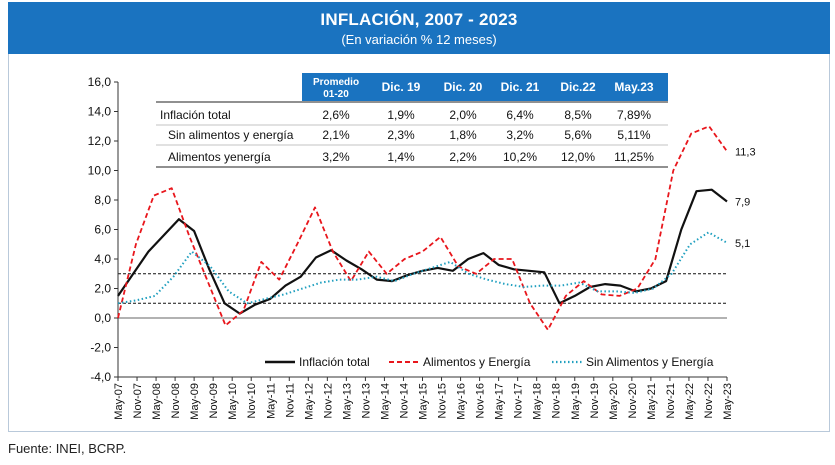 The image size is (835, 465). I want to click on x-tick-label: May-14, so click(385, 401).